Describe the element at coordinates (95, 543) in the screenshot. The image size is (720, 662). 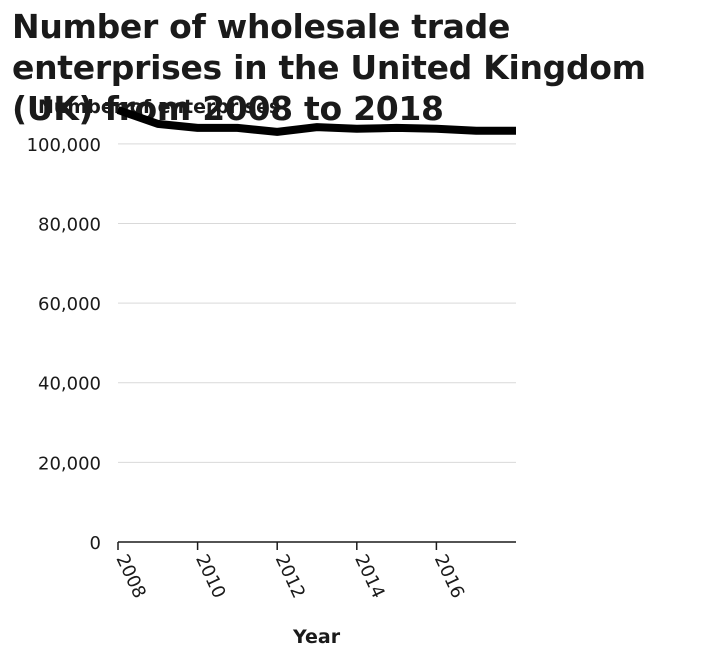
I see `y-tick-label: 0` at that location.